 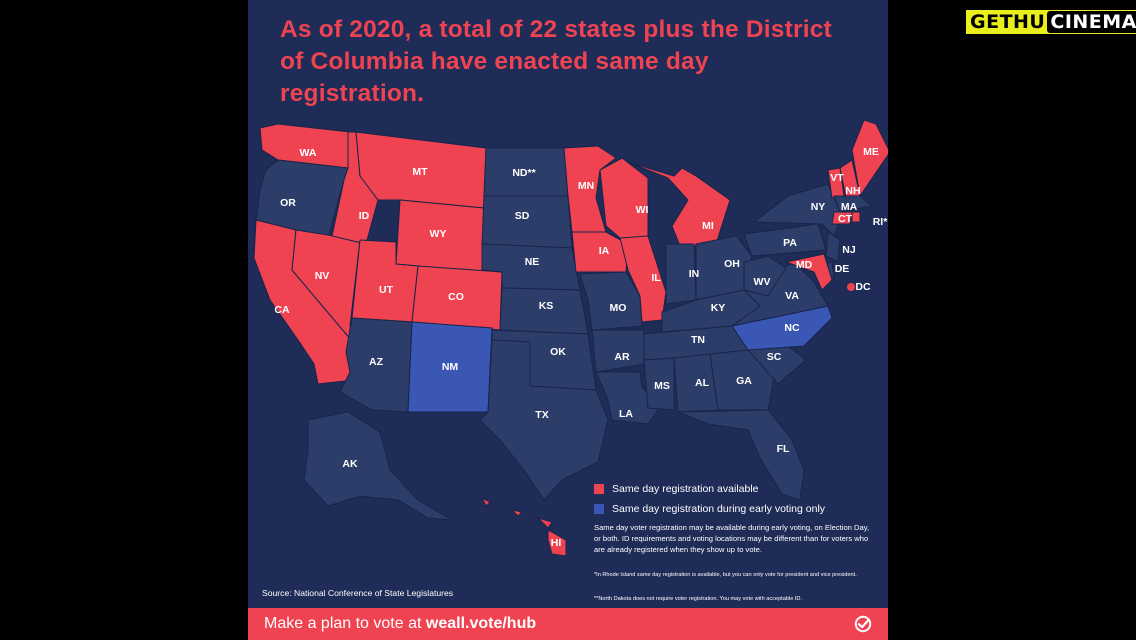 What do you see at coordinates (804, 265) in the screenshot?
I see `state-label-md: MD` at bounding box center [804, 265].